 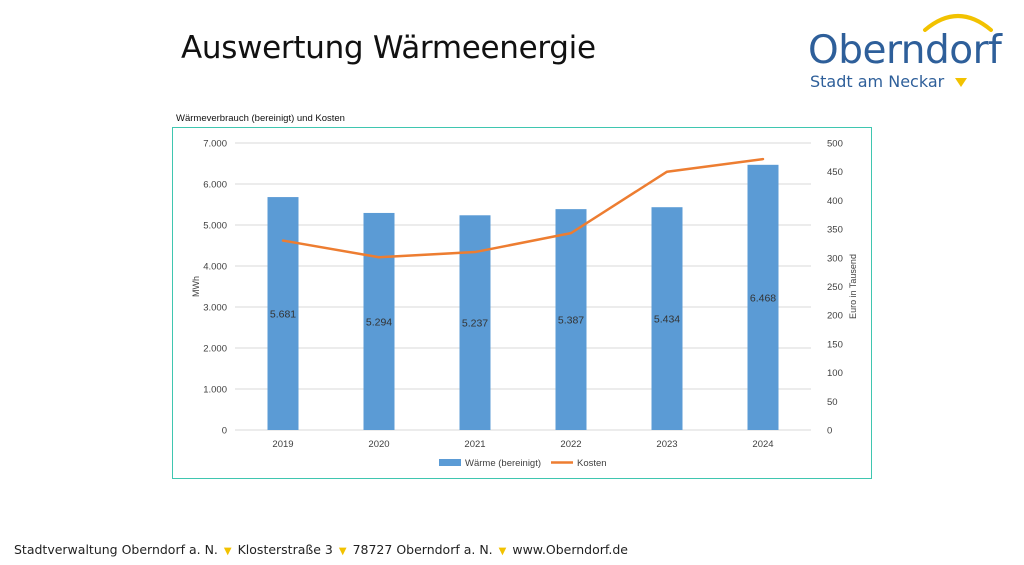 What do you see at coordinates (474, 444) in the screenshot?
I see `x-tick-label: 2021` at bounding box center [474, 444].